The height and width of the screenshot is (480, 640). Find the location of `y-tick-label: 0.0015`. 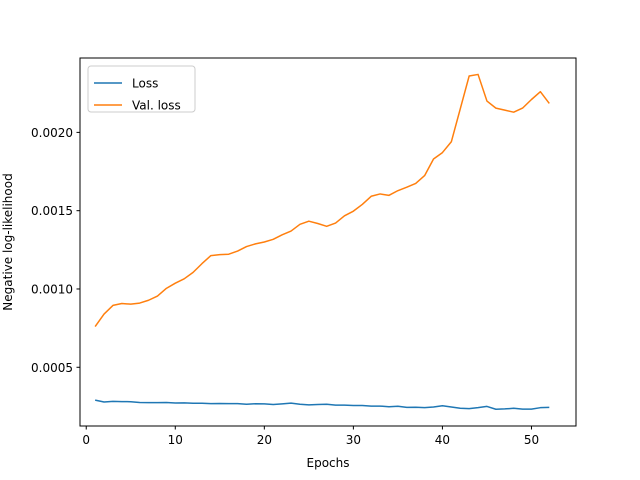

y-tick-label: 0.0015 is located at coordinates (52, 211).